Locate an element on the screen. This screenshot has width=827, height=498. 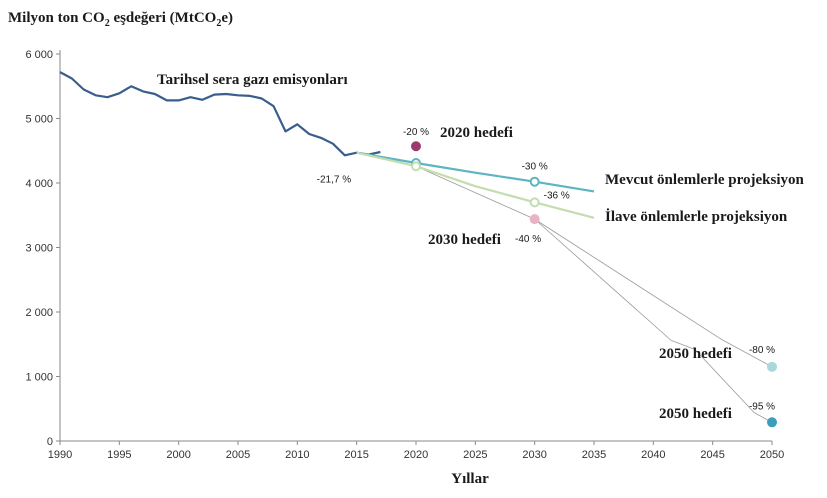
x-tick-label: 2035 is located at coordinates (594, 455).